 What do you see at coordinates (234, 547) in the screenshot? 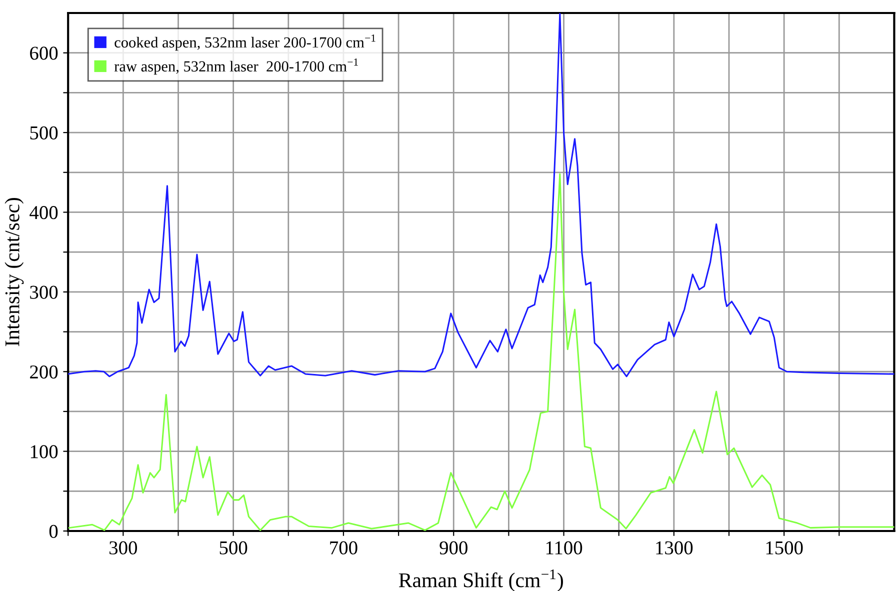
I see `x-tick-label: 500` at bounding box center [234, 547].